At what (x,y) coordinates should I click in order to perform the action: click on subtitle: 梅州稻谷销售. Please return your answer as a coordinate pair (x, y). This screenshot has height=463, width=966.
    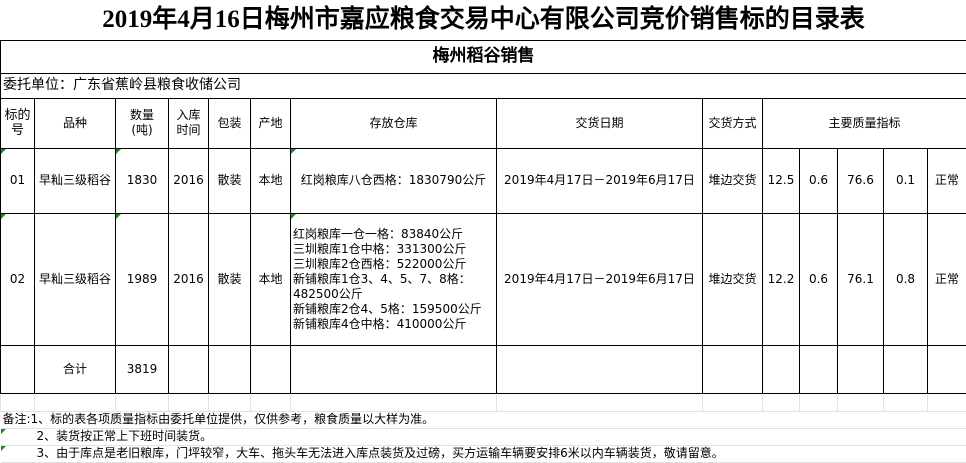
    Looking at the image, I should click on (483, 56).